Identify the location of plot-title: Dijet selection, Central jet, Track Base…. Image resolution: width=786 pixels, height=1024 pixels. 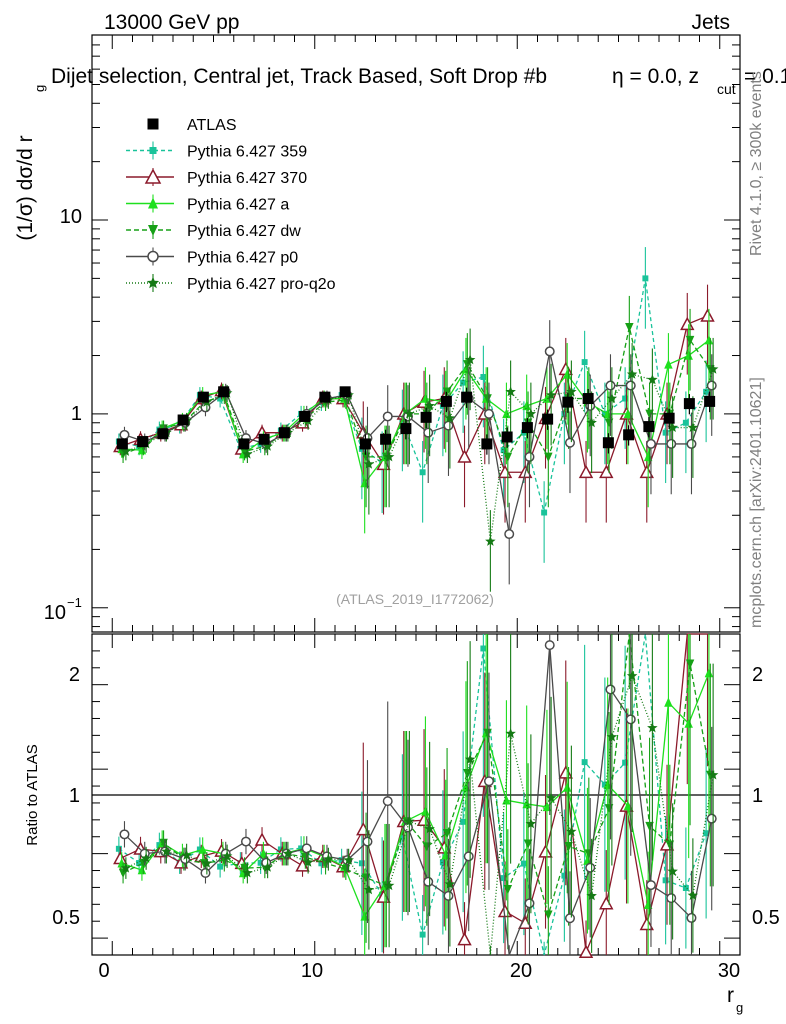
(299, 76).